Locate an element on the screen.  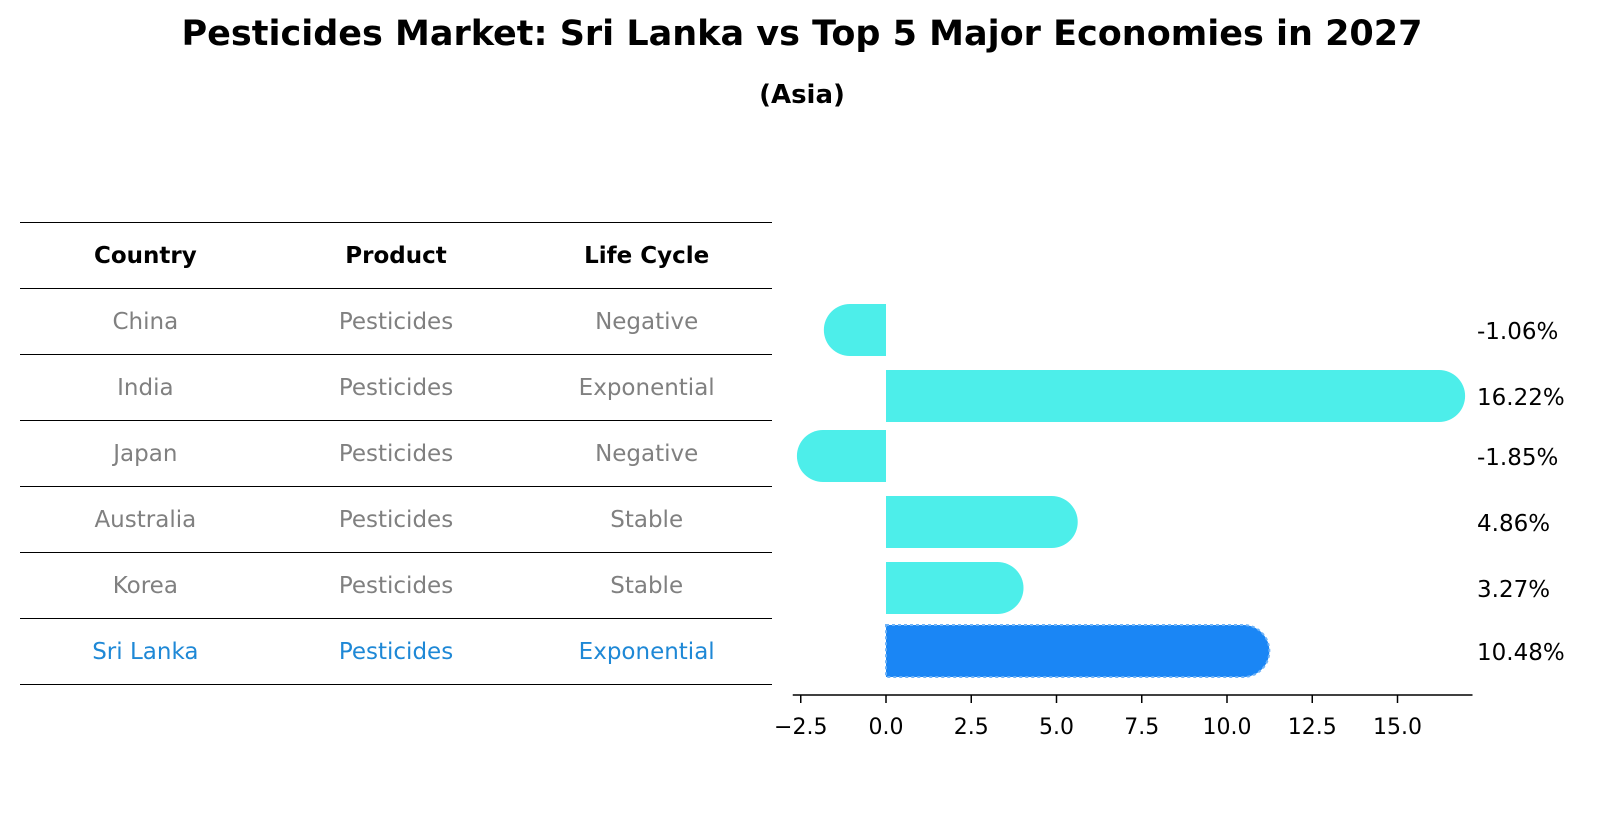
header-product: Product is located at coordinates (396, 255).